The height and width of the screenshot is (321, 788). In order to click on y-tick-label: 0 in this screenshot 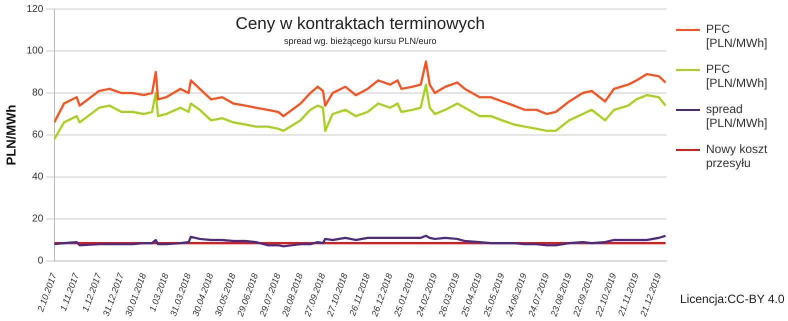, I will do `click(41, 261)`.